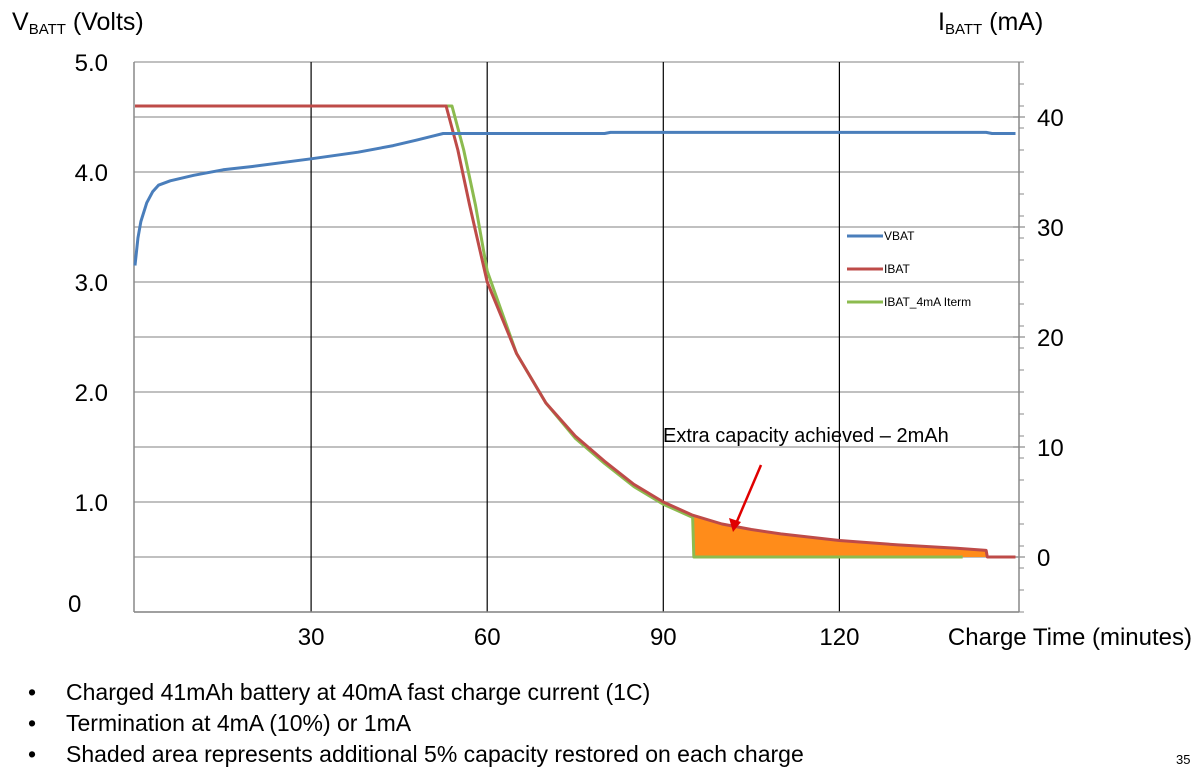 The height and width of the screenshot is (783, 1200). What do you see at coordinates (91, 63) in the screenshot?
I see `y-left-tick-label: 5.0` at bounding box center [91, 63].